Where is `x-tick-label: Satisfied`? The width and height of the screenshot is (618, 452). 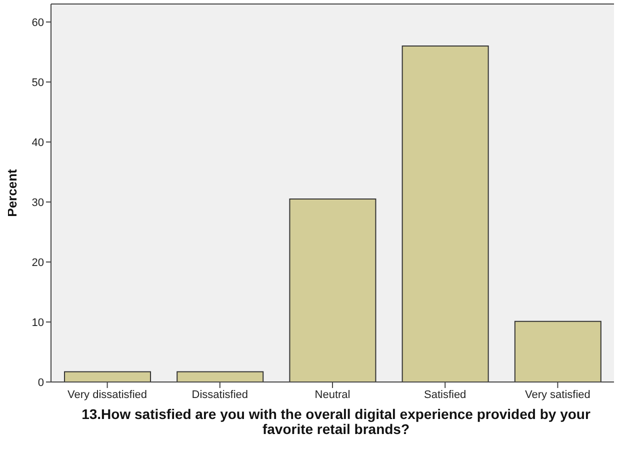
x-tick-label: Satisfied is located at coordinates (445, 394).